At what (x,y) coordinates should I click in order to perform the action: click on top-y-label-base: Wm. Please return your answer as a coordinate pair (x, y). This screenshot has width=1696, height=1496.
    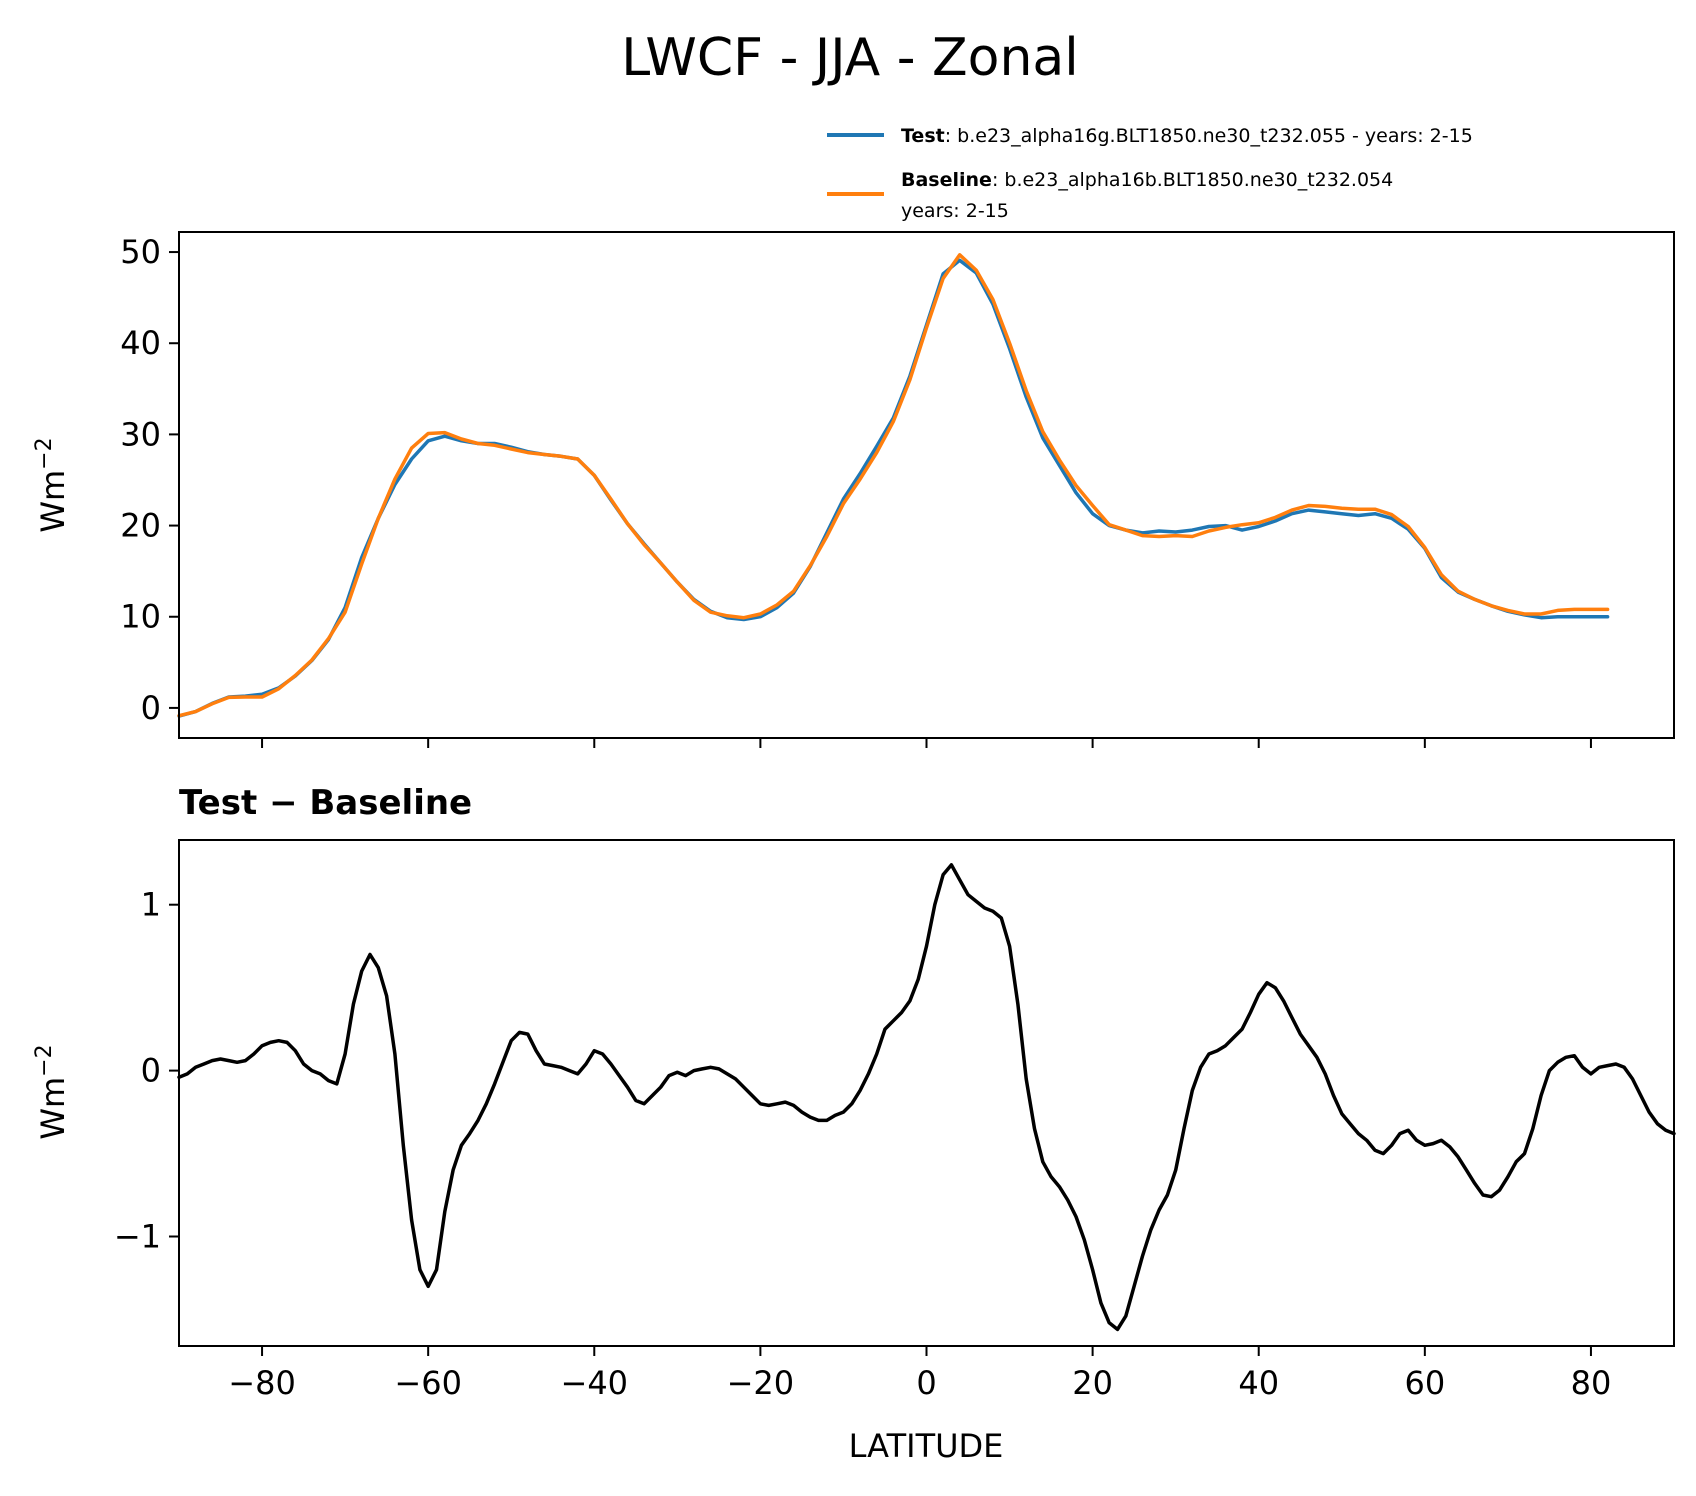
    Looking at the image, I should click on (53, 501).